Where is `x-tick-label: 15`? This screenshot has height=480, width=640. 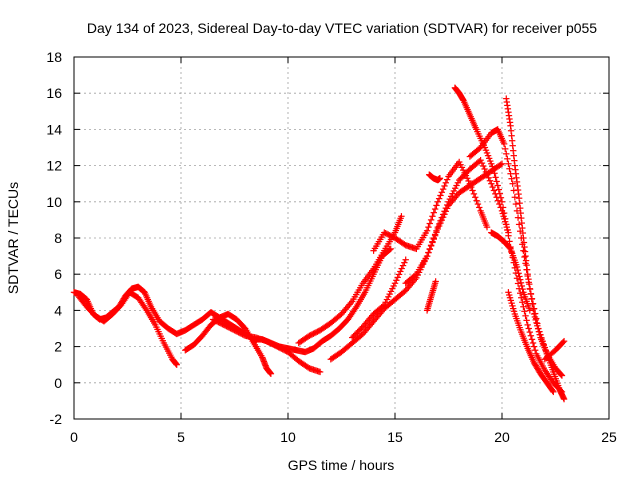
x-tick-label: 15 is located at coordinates (395, 437).